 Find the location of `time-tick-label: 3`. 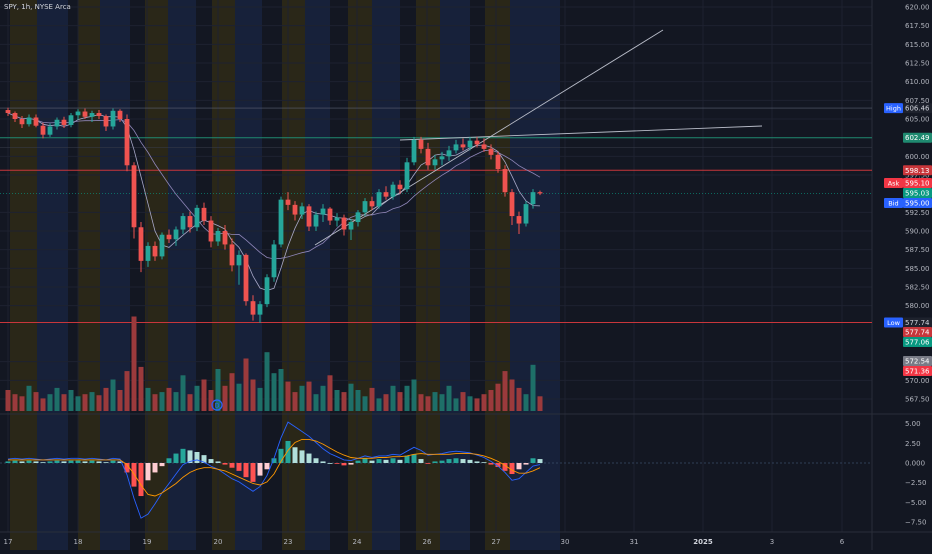

time-tick-label: 3 is located at coordinates (772, 542).